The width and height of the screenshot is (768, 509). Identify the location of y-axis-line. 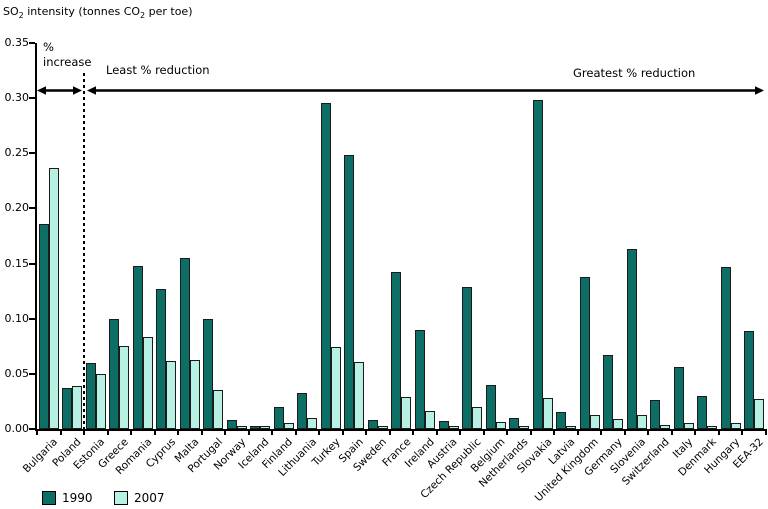
(36, 237).